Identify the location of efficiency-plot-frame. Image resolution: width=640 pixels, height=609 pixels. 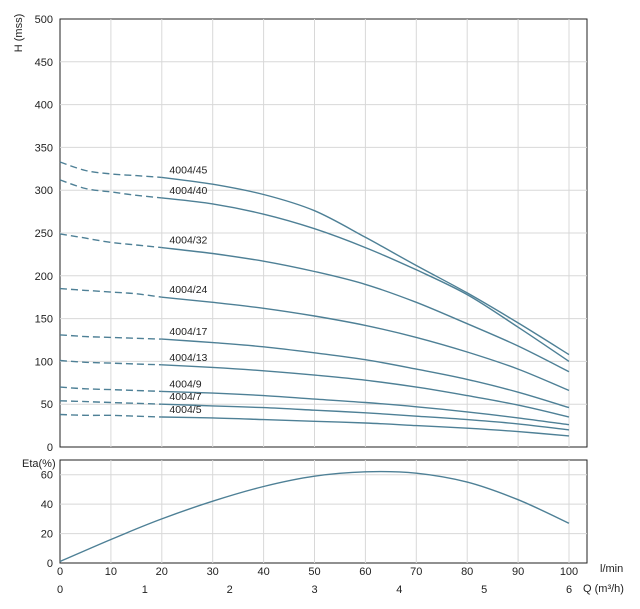
(323, 511).